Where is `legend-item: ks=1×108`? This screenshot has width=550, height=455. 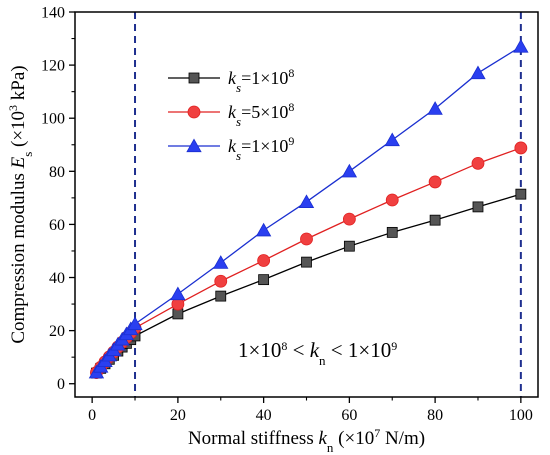 legend-item: ks=1×108 is located at coordinates (231, 80).